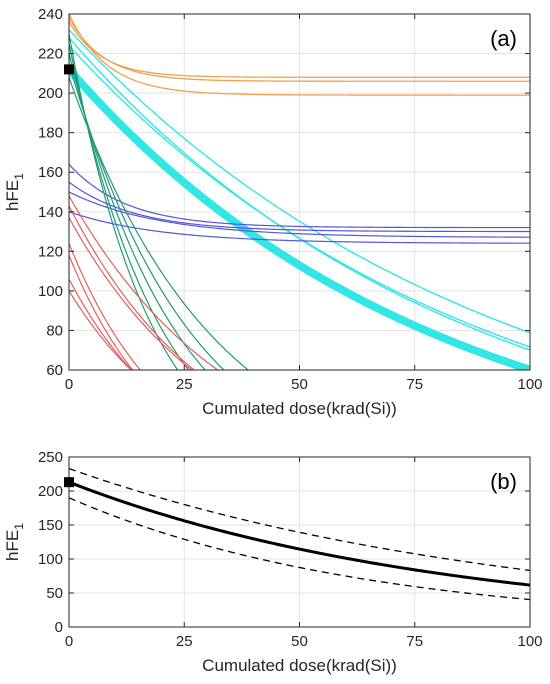 The width and height of the screenshot is (550, 684). I want to click on y-tick-label: 160, so click(50, 172).